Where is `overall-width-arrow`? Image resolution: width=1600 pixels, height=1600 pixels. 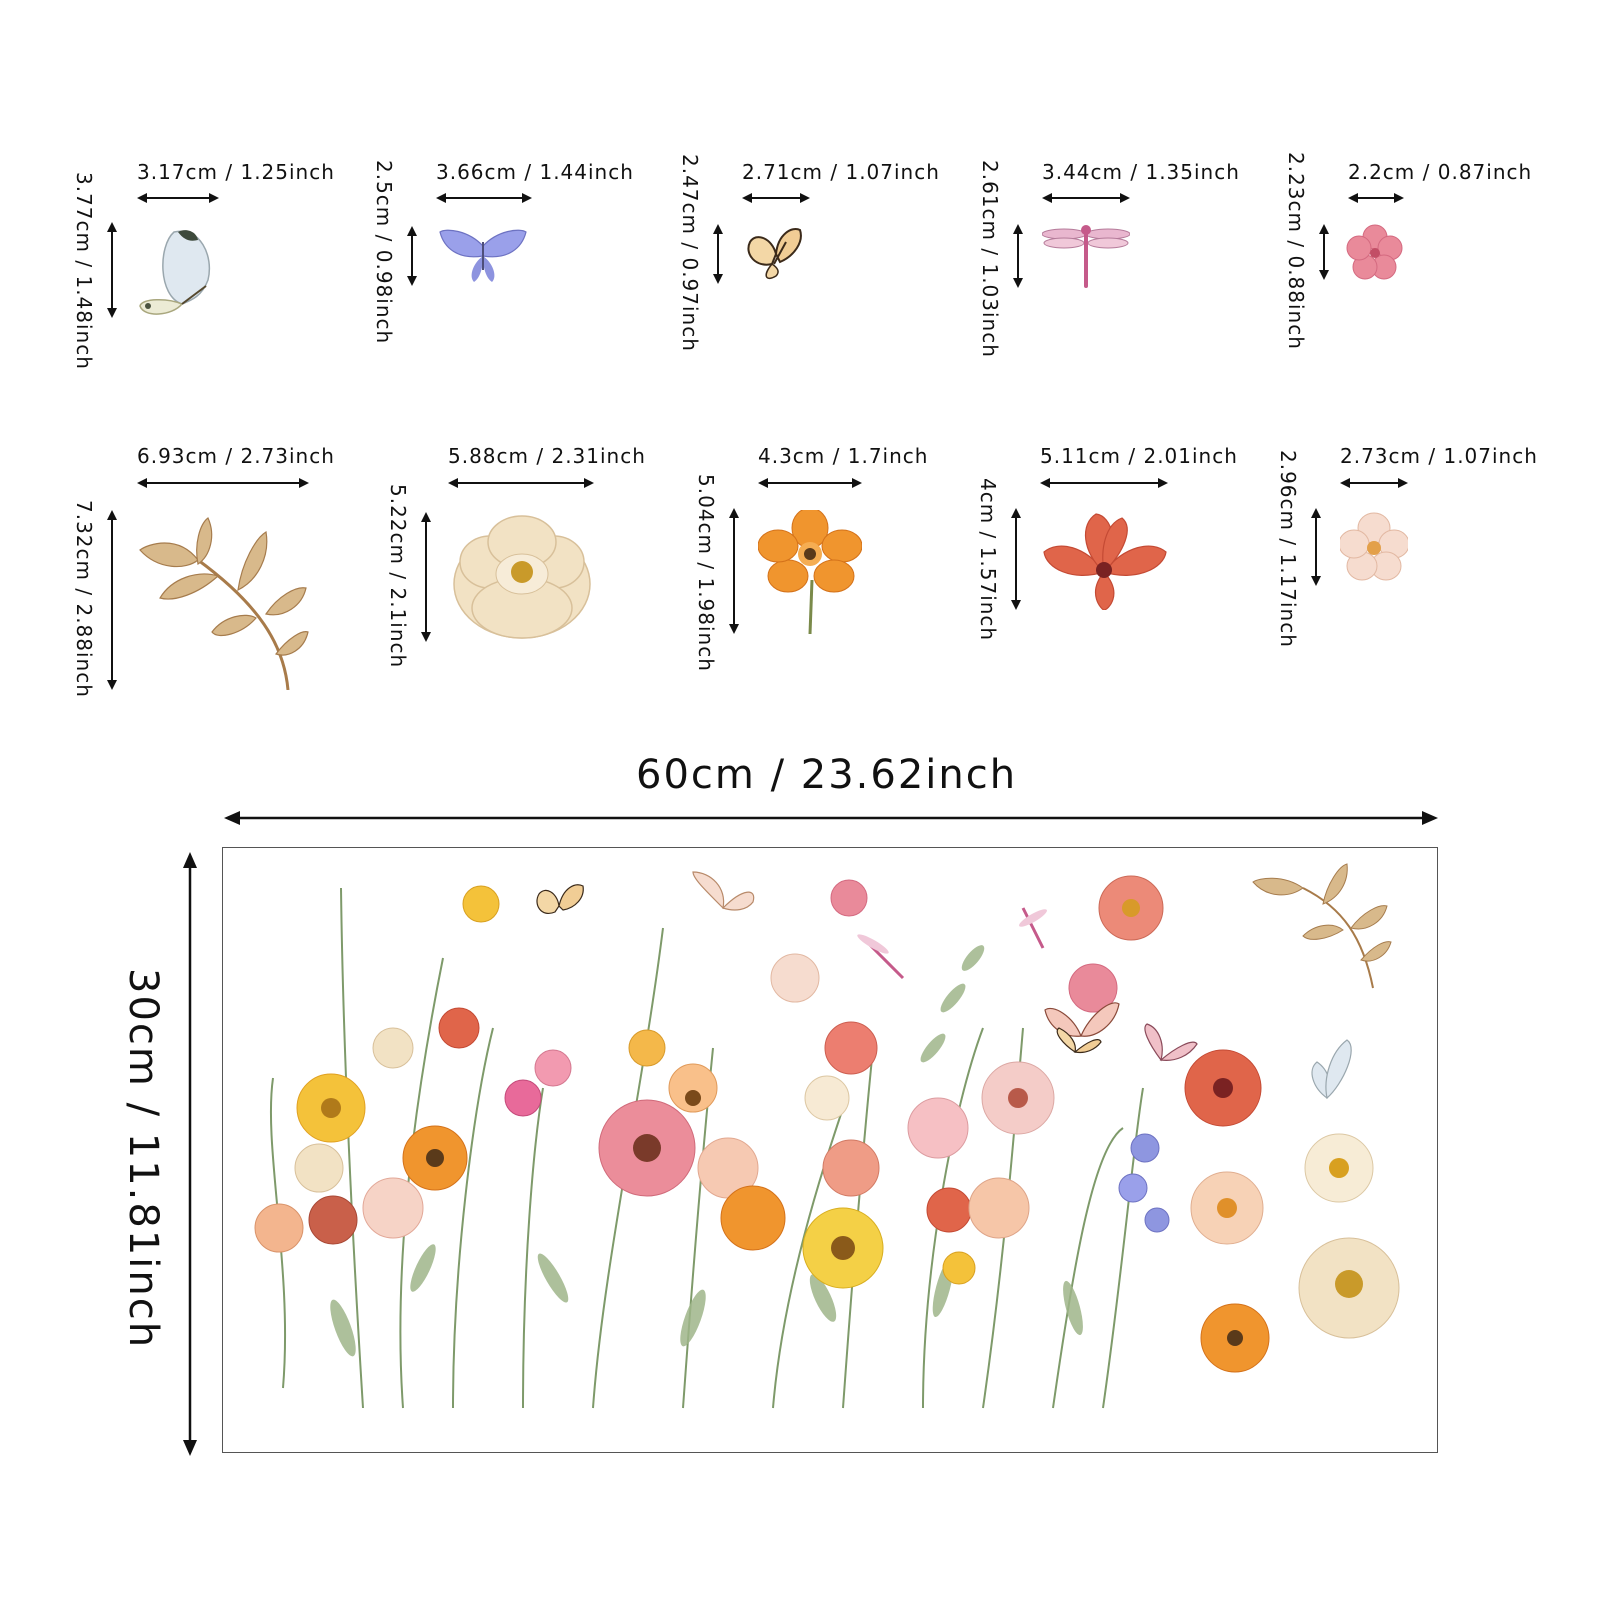
overall-width-arrow is located at coordinates (831, 818).